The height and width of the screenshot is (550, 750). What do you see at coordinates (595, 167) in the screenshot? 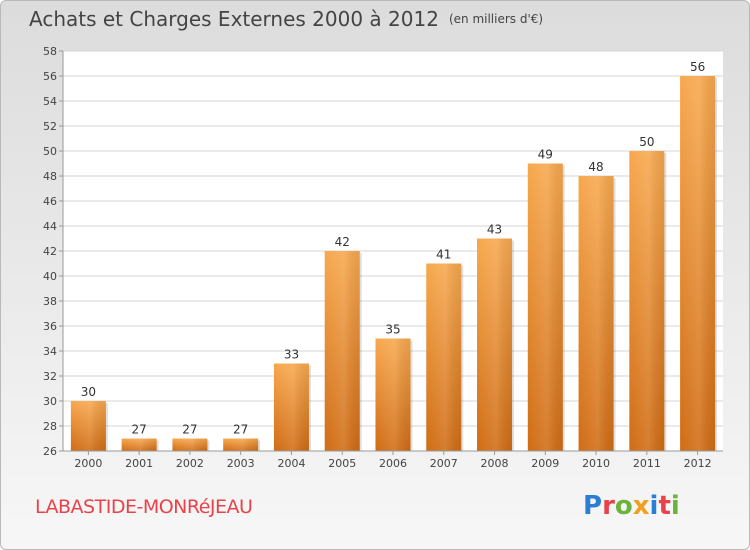
I see `data-label: 48` at bounding box center [595, 167].